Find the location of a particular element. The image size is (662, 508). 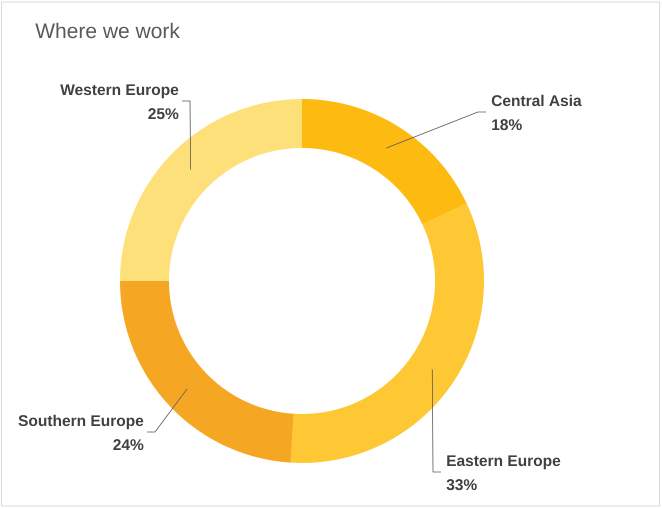

data-label: 18% is located at coordinates (507, 124).